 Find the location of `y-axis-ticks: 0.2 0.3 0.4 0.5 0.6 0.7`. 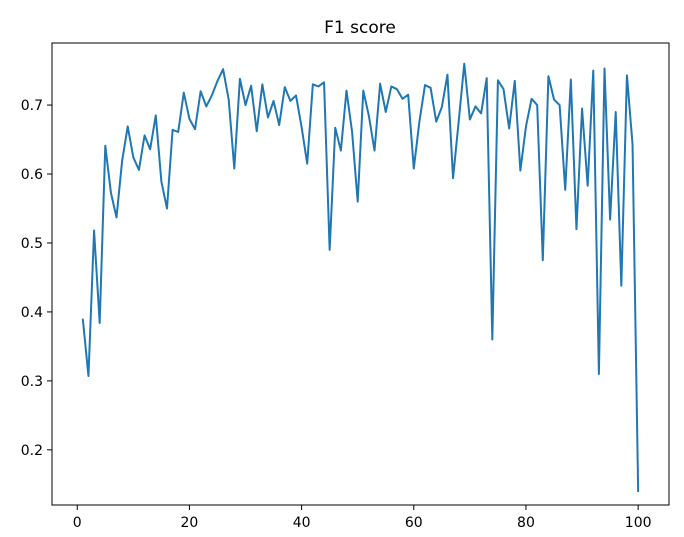

y-axis-ticks: 0.2 0.3 0.4 0.5 0.6 0.7 is located at coordinates (36, 278).